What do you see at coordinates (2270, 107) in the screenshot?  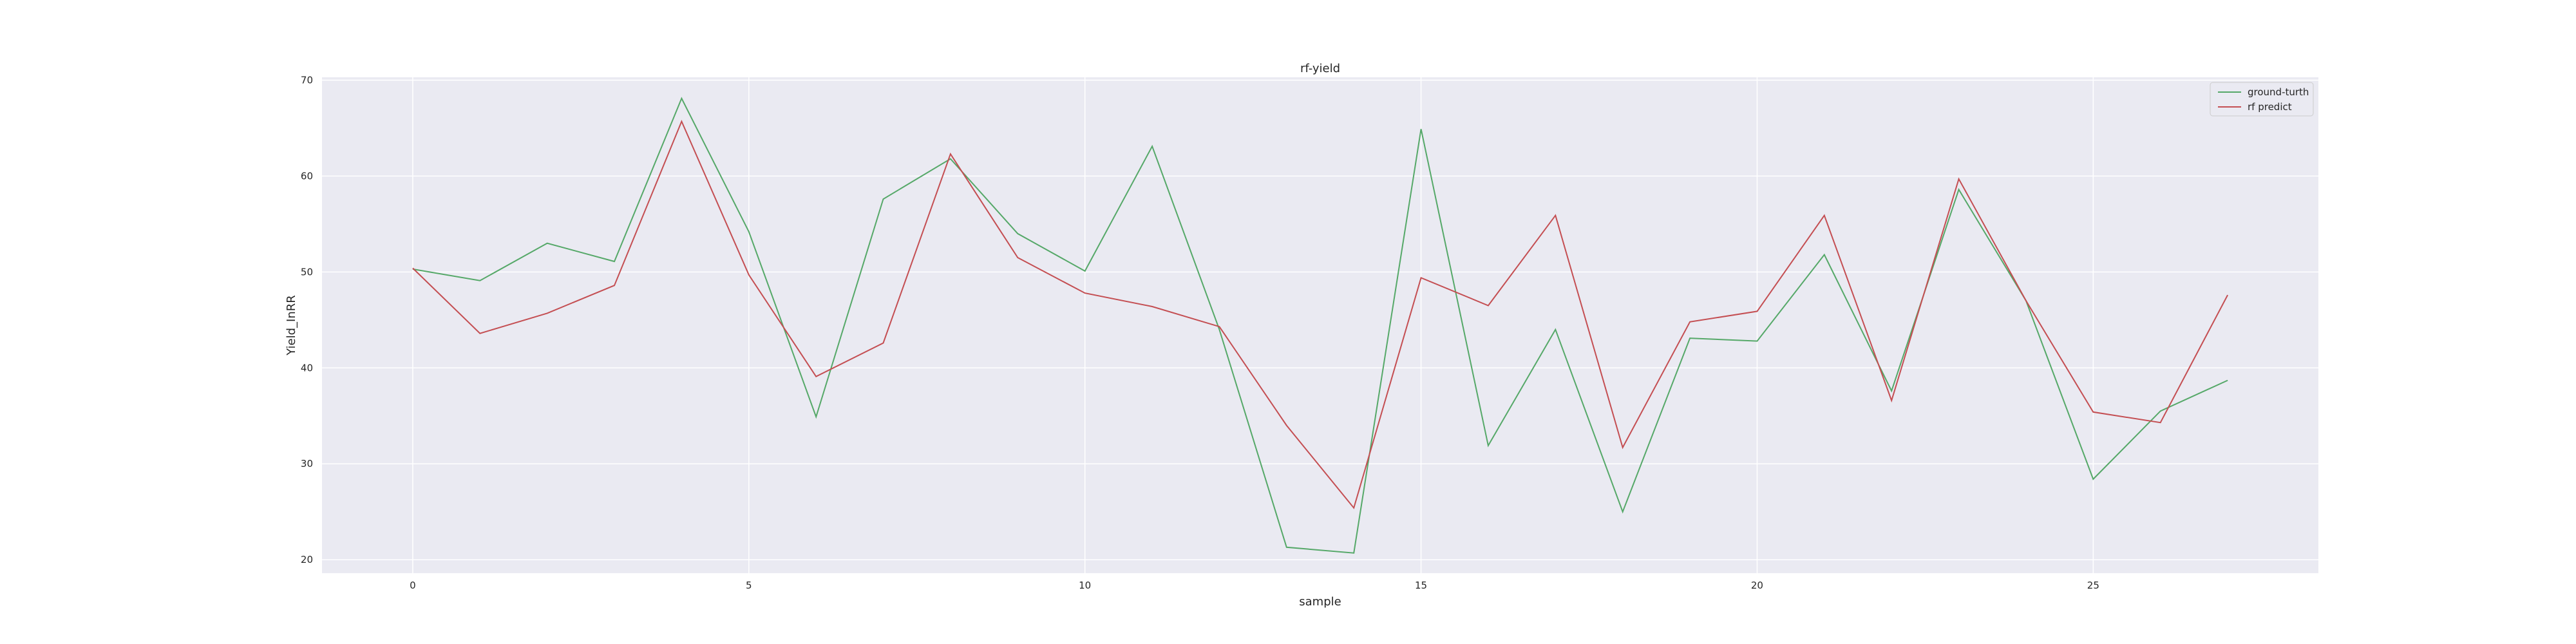 I see `legend-label-rf-predict: rf predict` at bounding box center [2270, 107].